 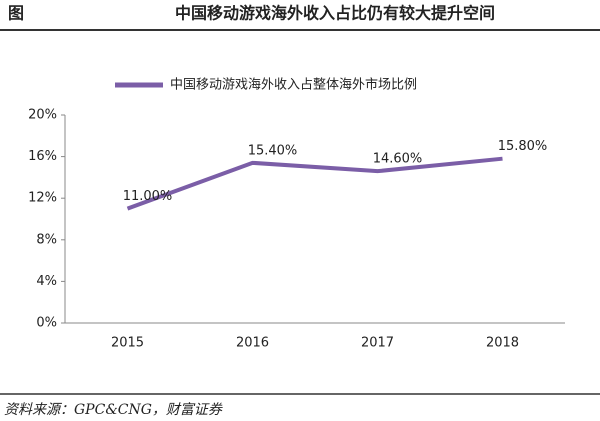 What do you see at coordinates (273, 150) in the screenshot?
I see `data-label: 15.40%` at bounding box center [273, 150].